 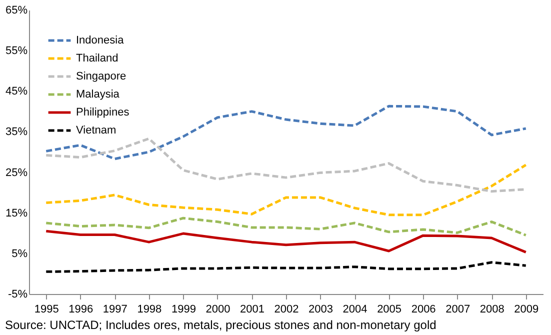 What do you see at coordinates (115, 310) in the screenshot?
I see `x-tick-label: 1997` at bounding box center [115, 310].